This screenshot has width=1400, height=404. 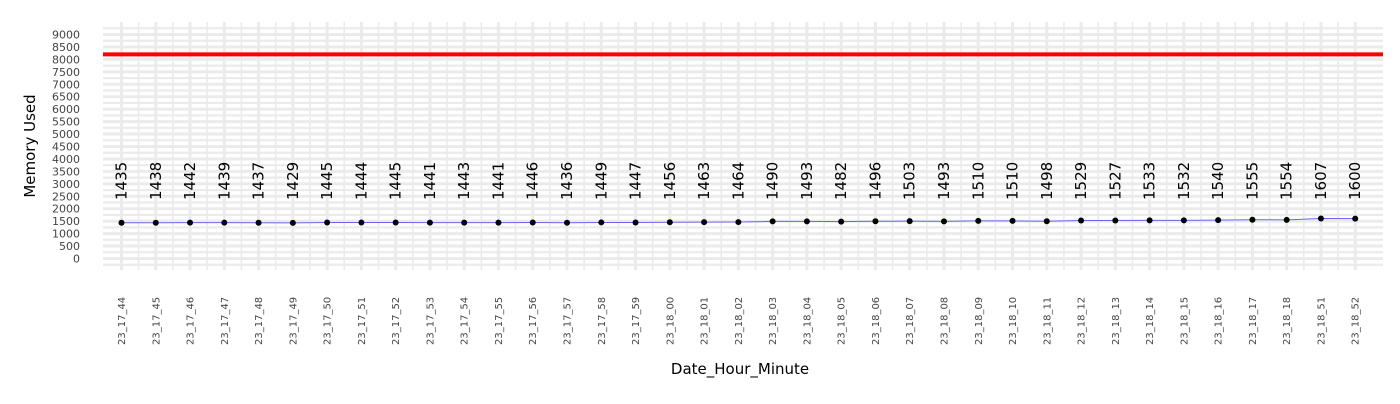 What do you see at coordinates (396, 321) in the screenshot?
I see `x-tick-label: 23_17_52` at bounding box center [396, 321].